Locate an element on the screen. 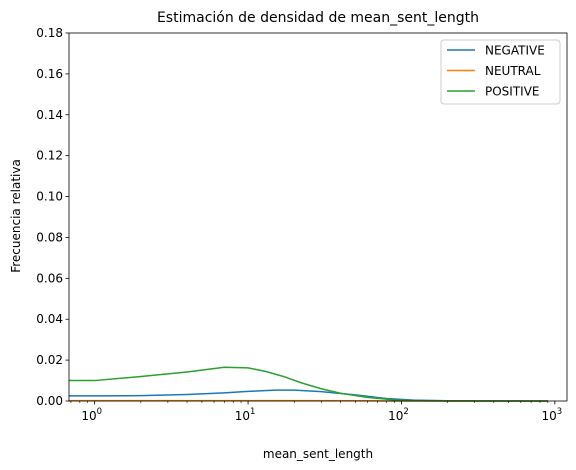  y-tick-label: 0.14 is located at coordinates (49, 115).